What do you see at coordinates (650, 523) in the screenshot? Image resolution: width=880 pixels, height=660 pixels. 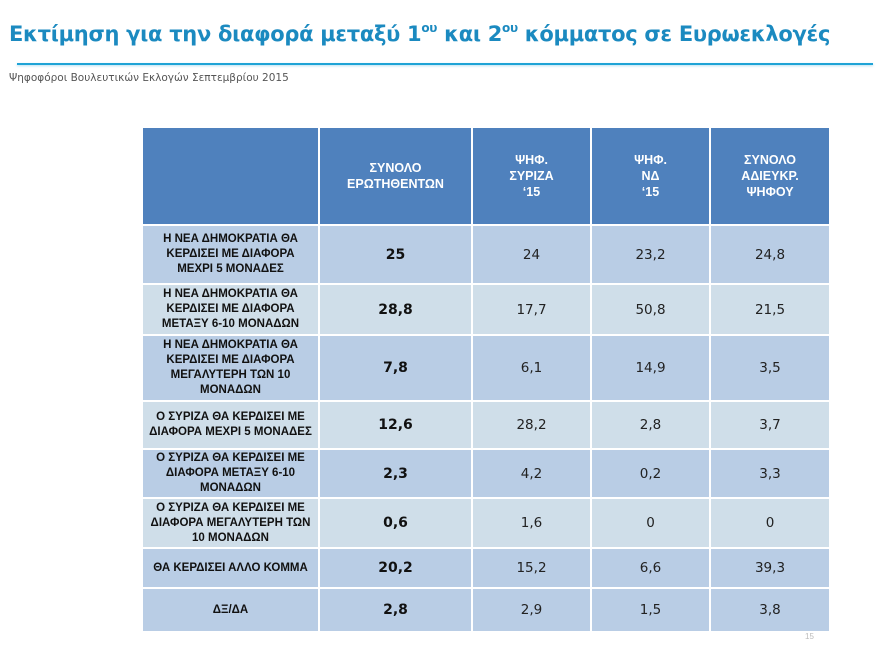 I see `cell-nd: 0` at bounding box center [650, 523].